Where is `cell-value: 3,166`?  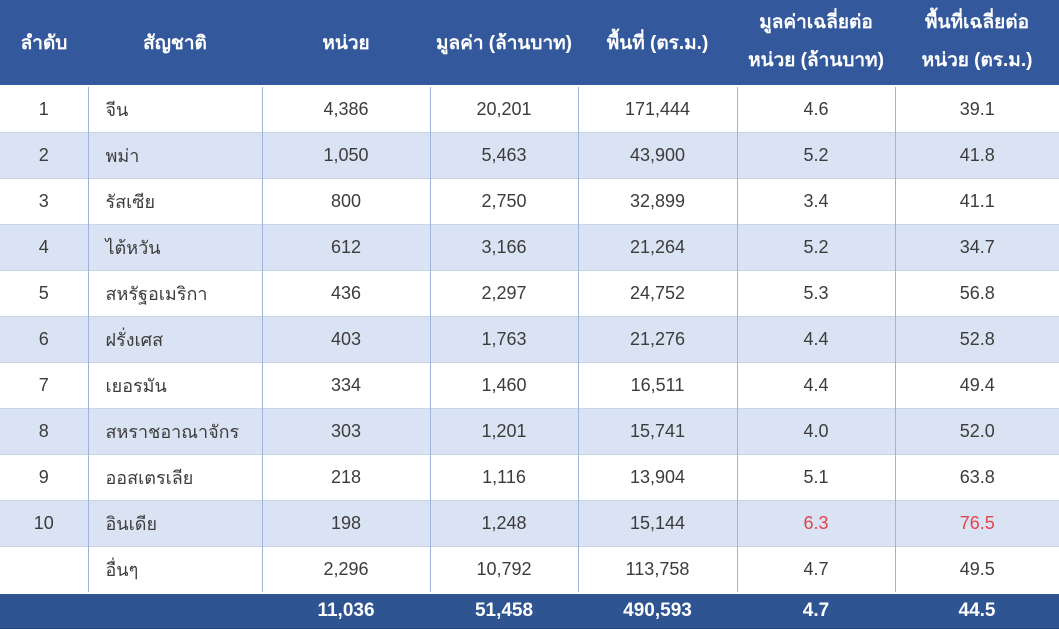 cell-value: 3,166 is located at coordinates (503, 247).